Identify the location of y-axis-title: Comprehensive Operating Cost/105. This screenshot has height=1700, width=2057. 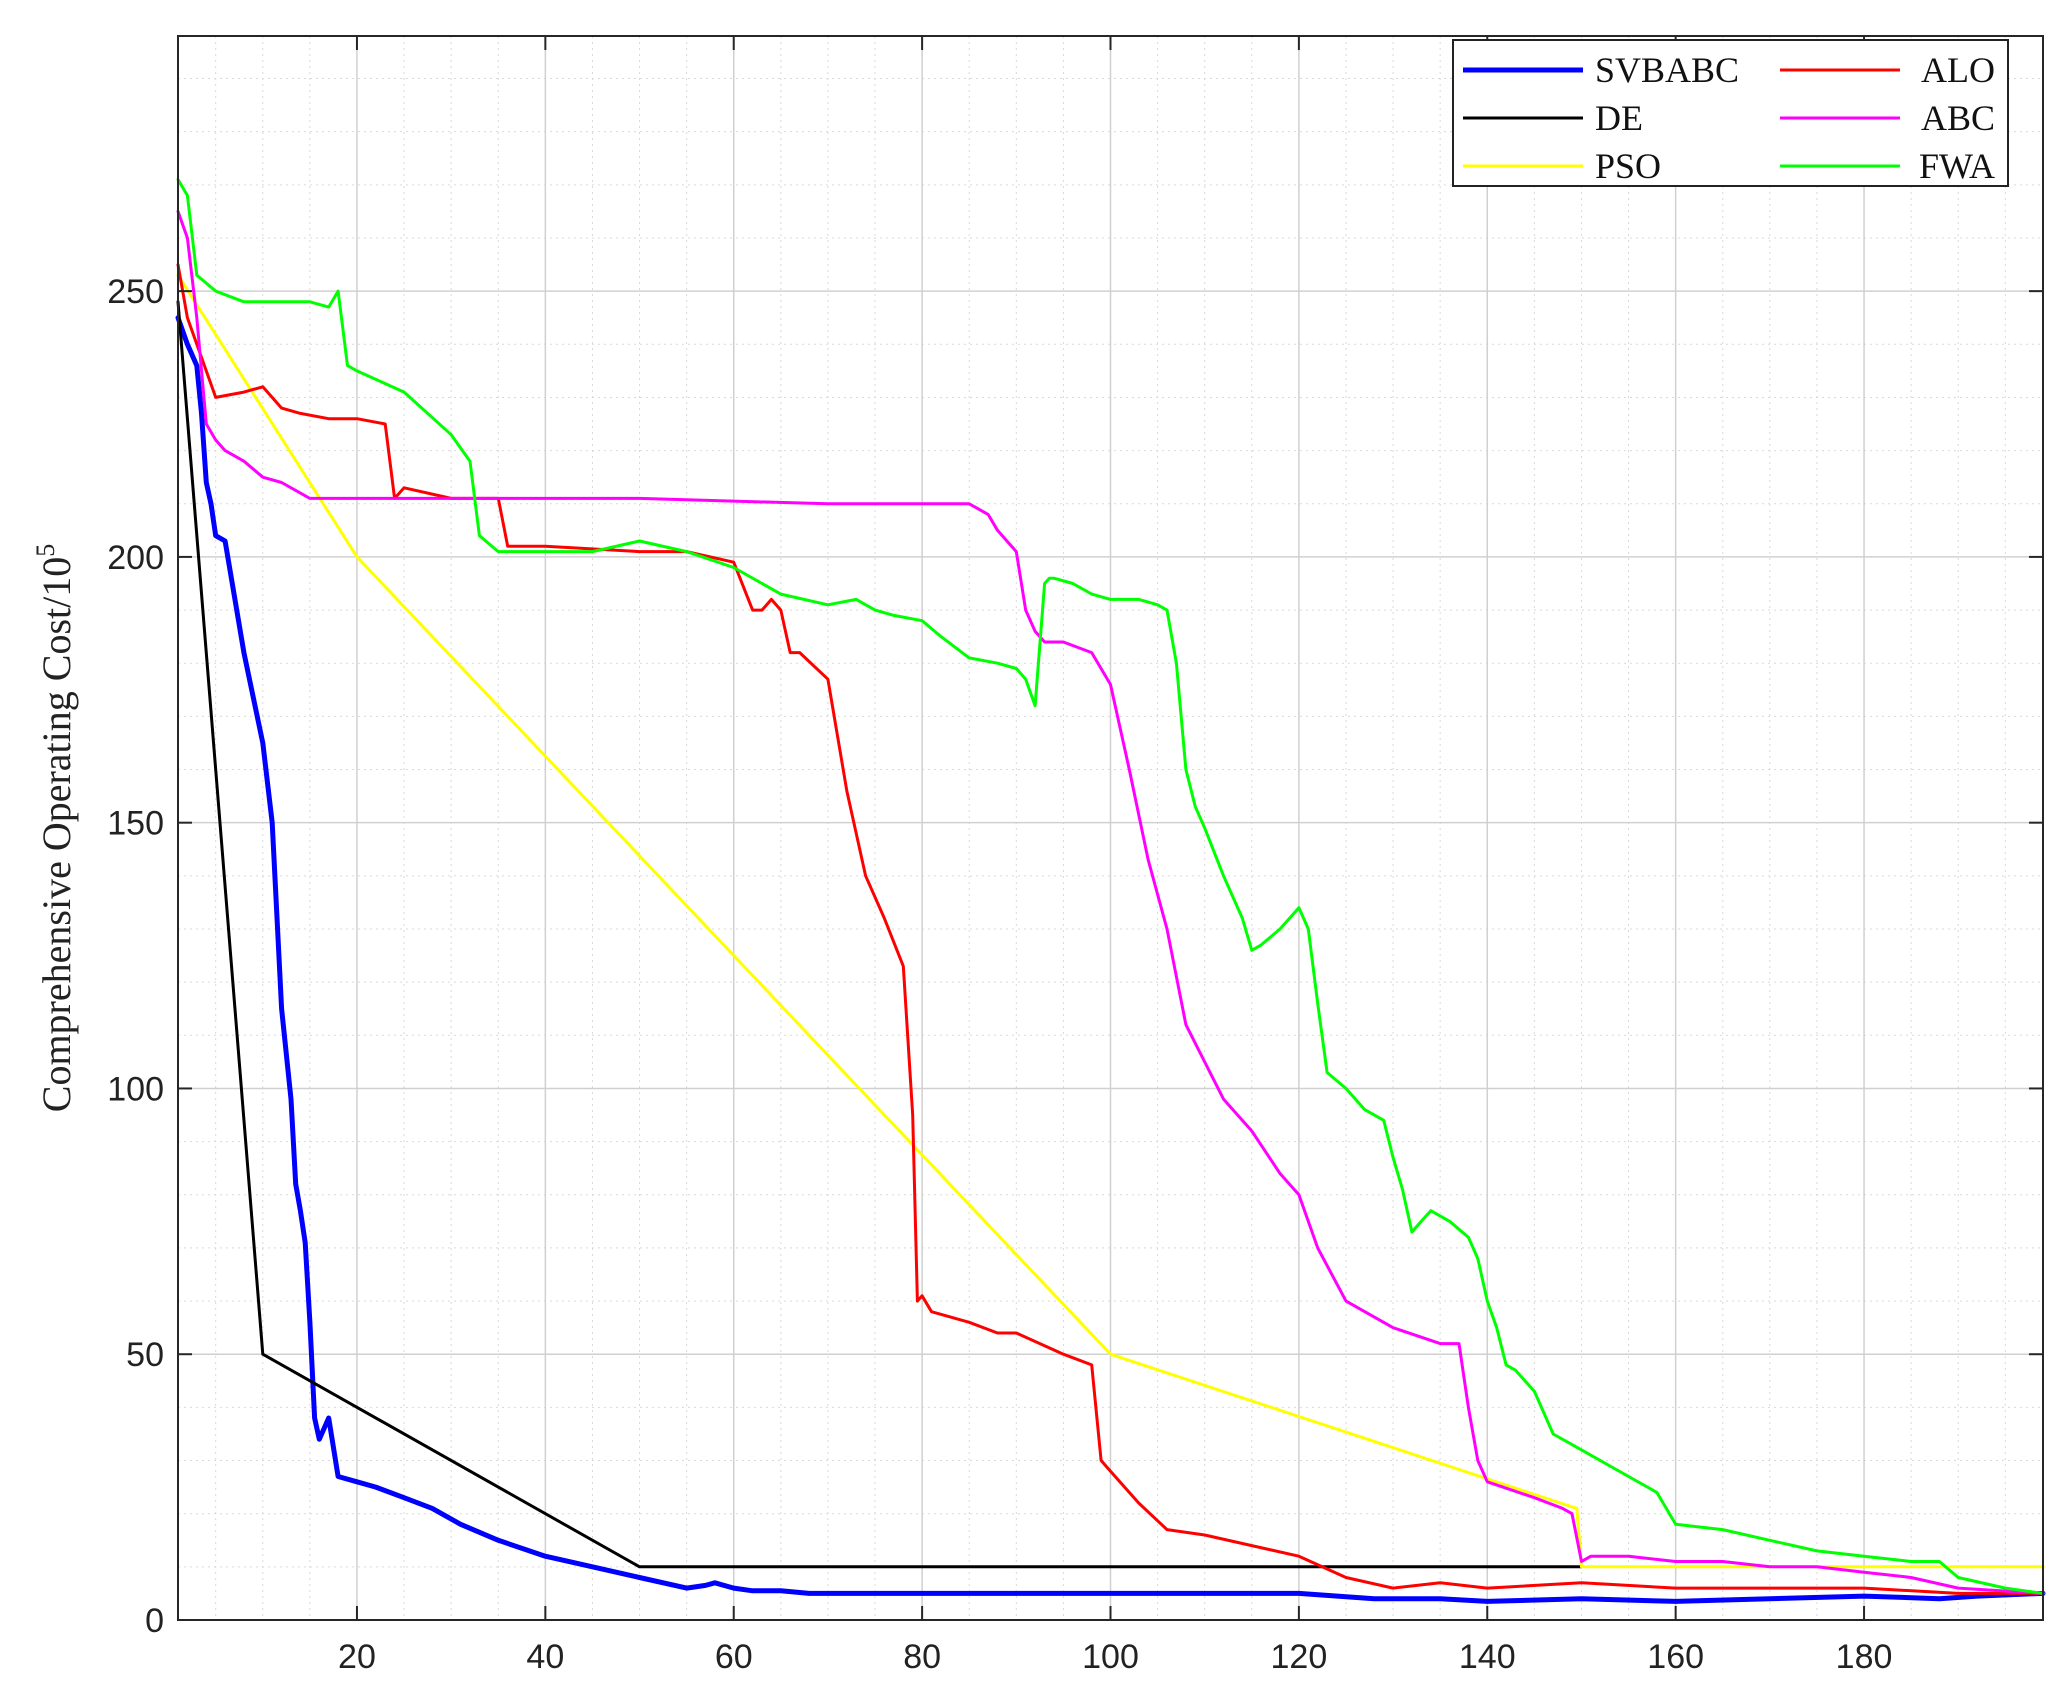
(55, 828).